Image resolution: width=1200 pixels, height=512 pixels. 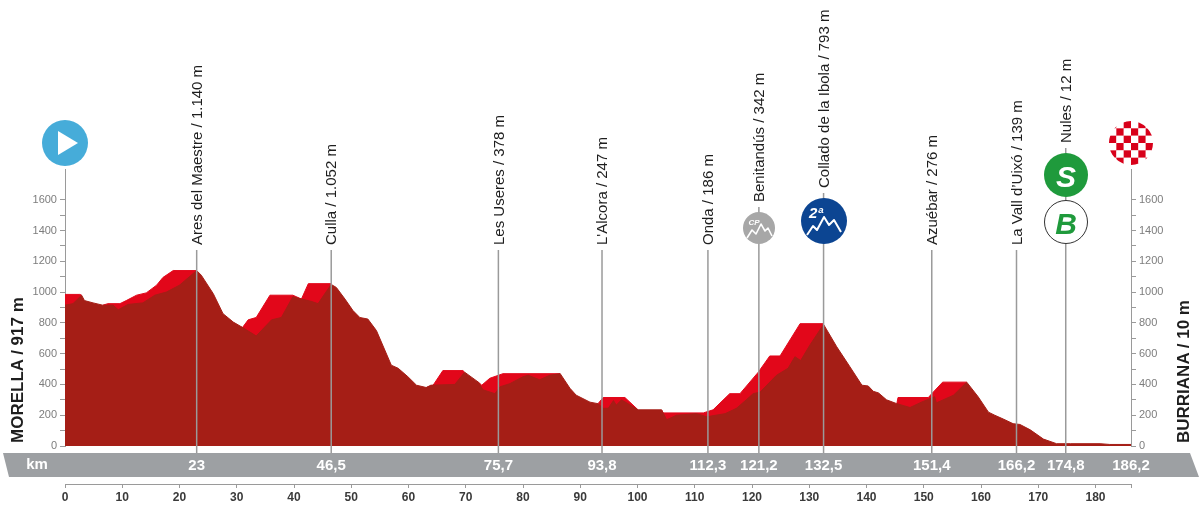 I want to click on y-tick-label: 1000, so click(x=44, y=291).